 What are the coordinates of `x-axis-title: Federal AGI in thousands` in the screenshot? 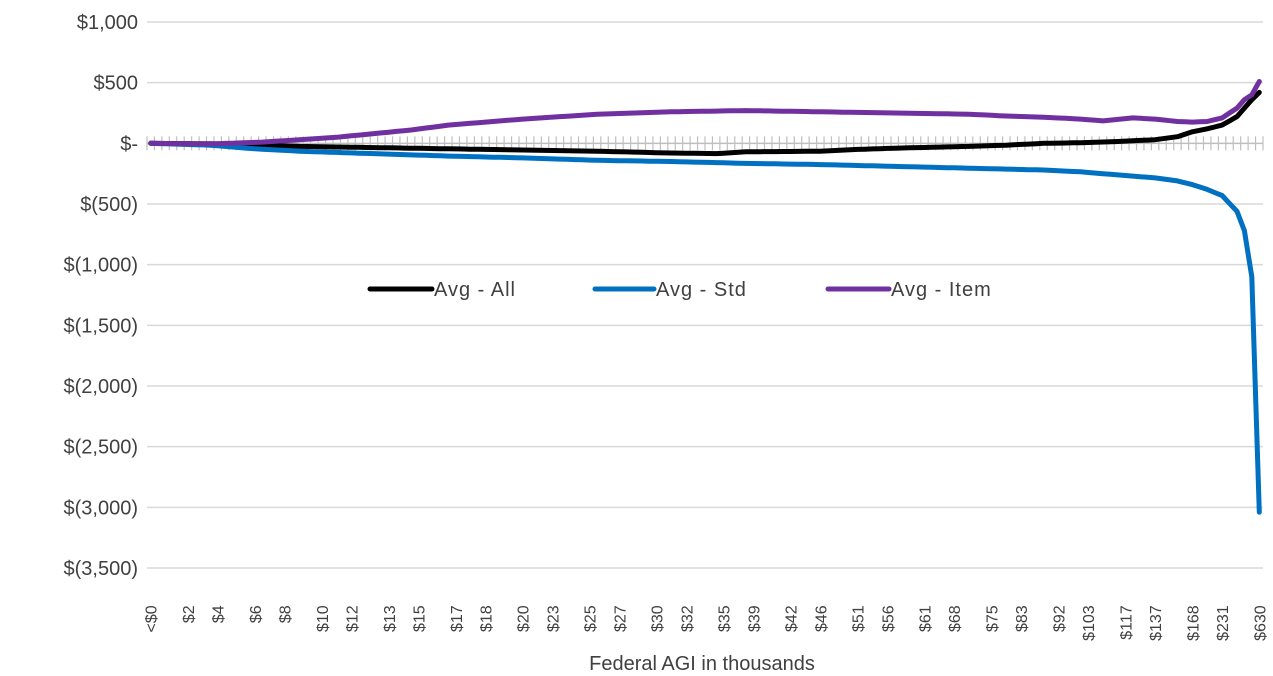 It's located at (702, 664).